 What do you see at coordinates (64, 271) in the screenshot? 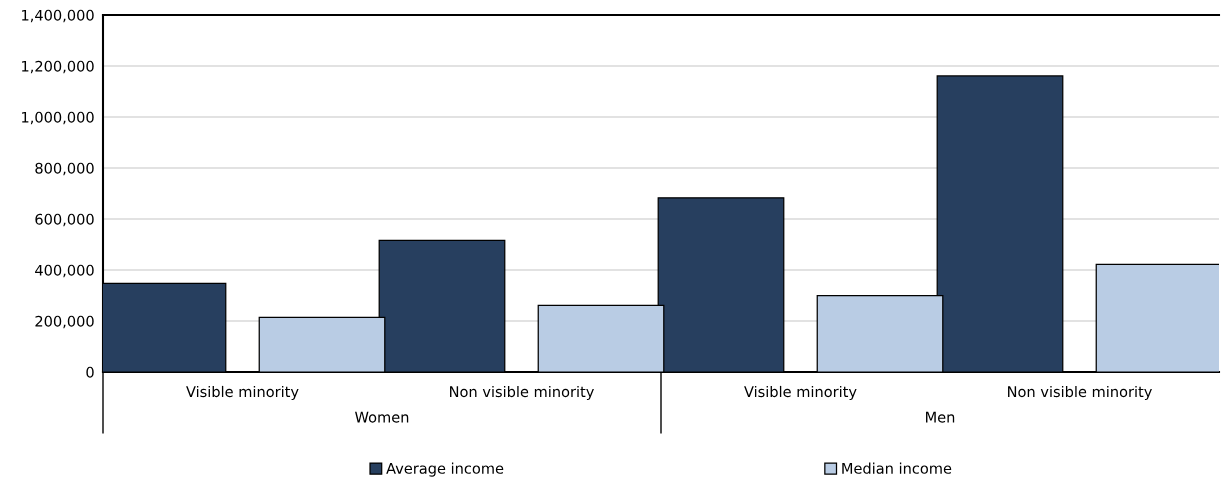
I see `y-tick-label: 400,000` at bounding box center [64, 271].